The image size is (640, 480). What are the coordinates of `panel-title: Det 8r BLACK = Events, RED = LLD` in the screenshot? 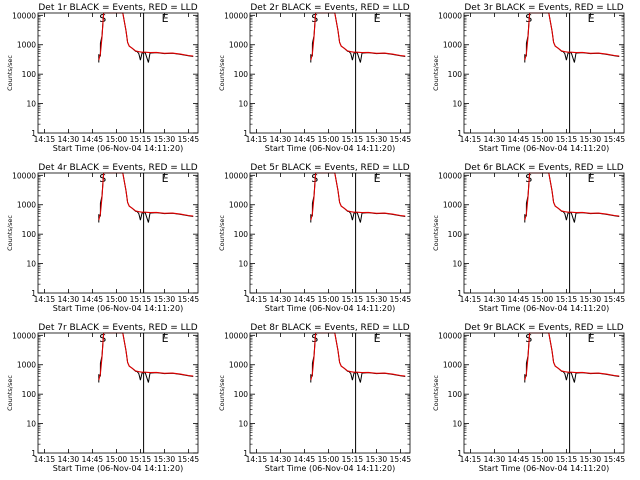 It's located at (329, 328).